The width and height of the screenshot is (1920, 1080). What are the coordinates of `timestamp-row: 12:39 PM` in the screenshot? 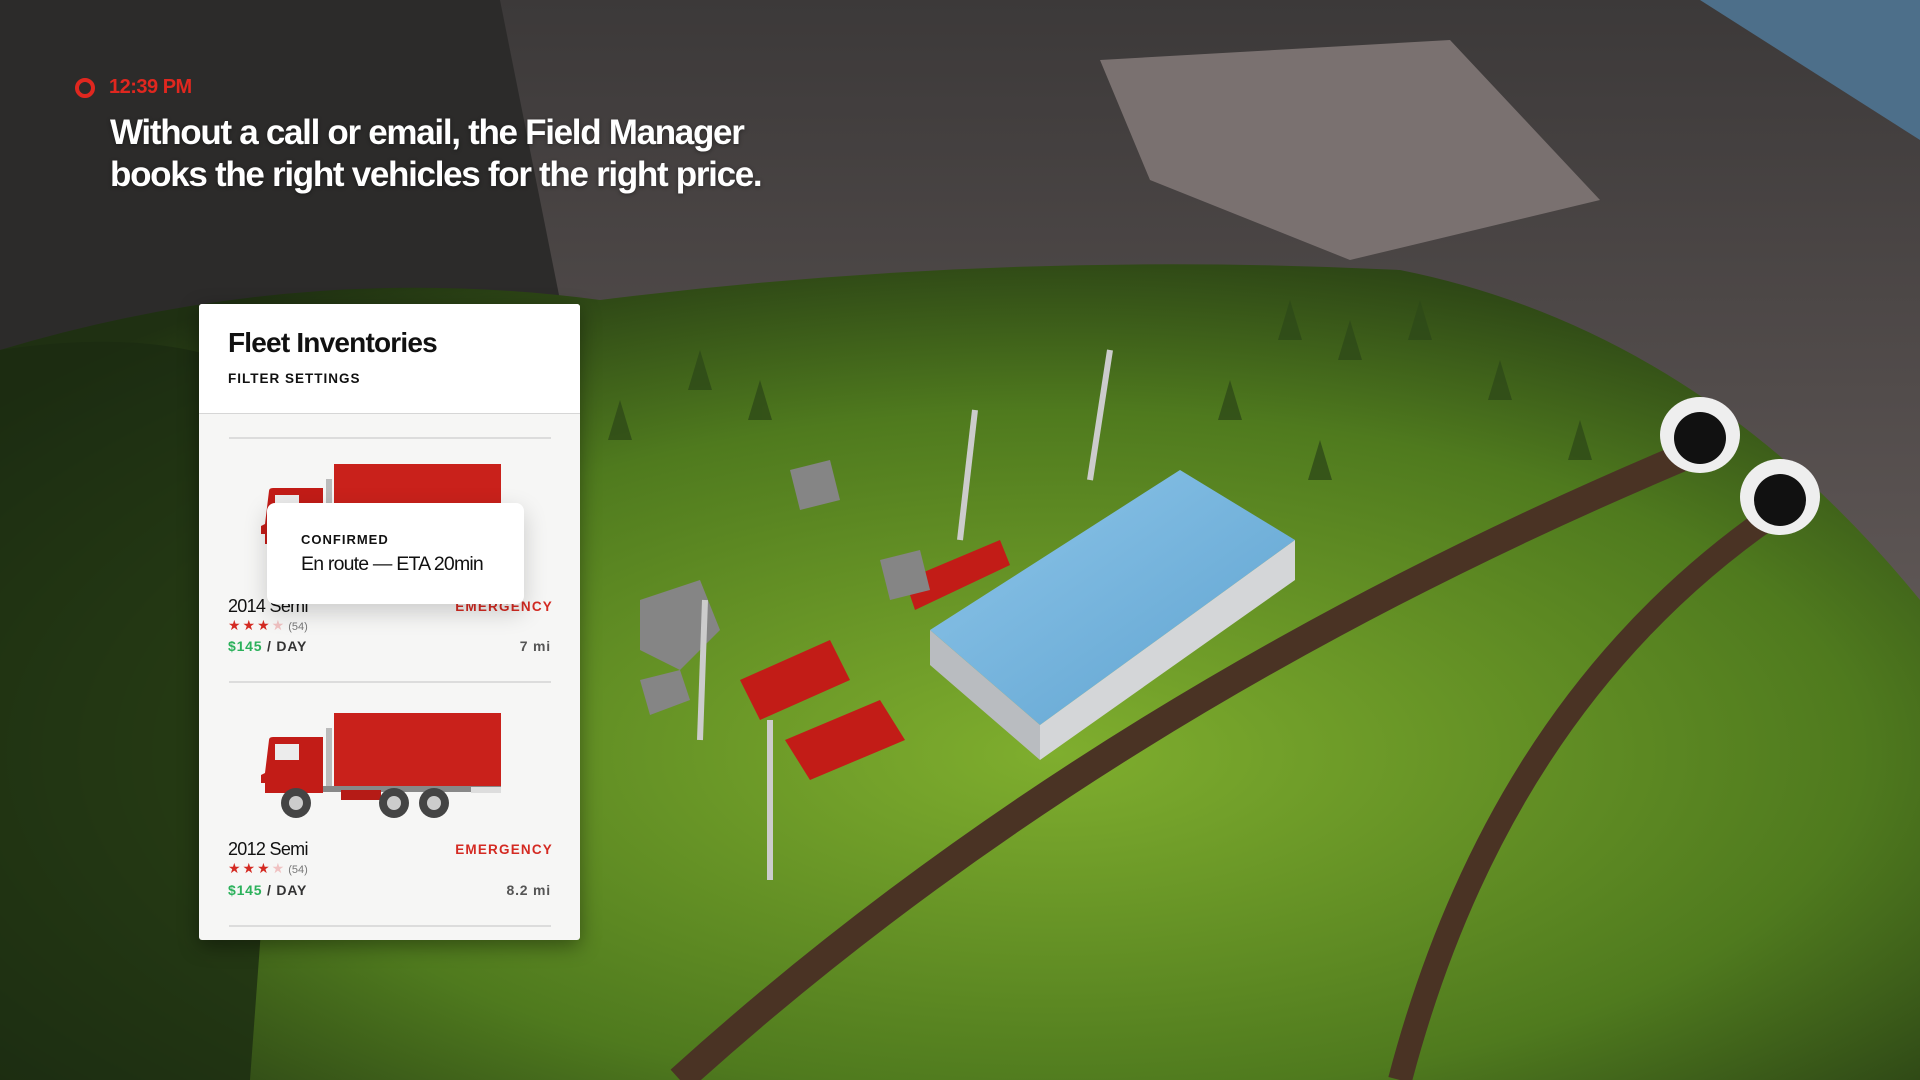 It's located at (133, 87).